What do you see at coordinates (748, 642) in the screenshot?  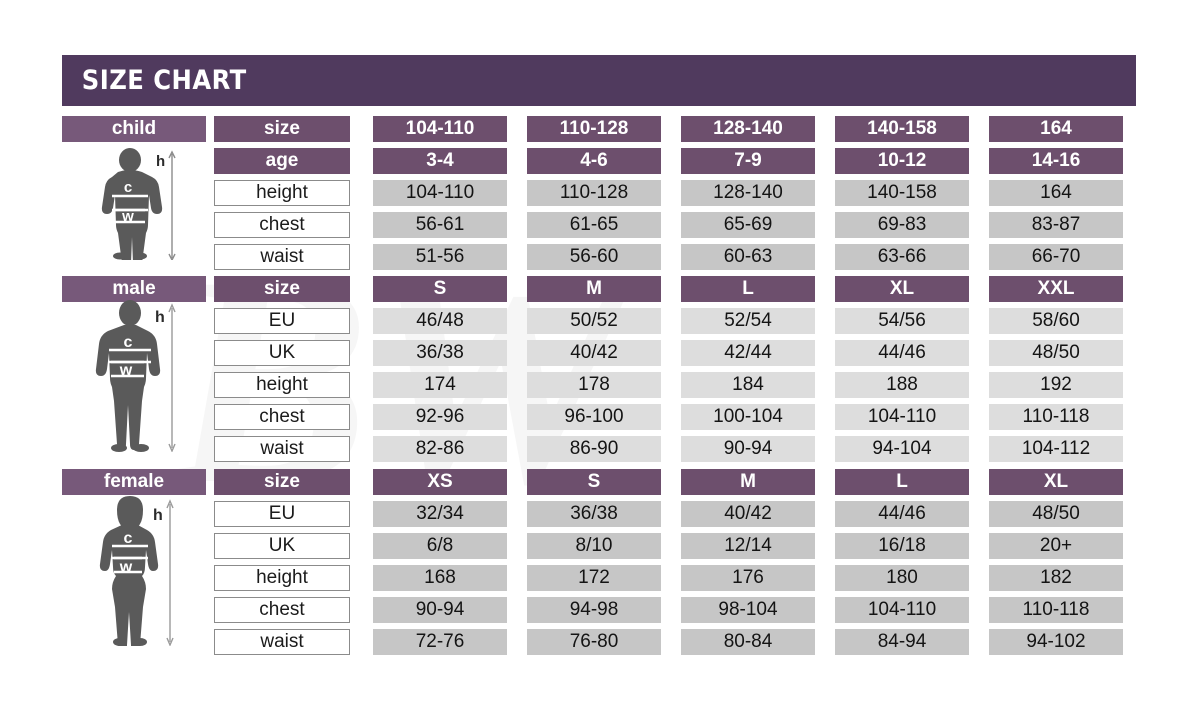 I see `data-cell-female-waist-2: 80-84` at bounding box center [748, 642].